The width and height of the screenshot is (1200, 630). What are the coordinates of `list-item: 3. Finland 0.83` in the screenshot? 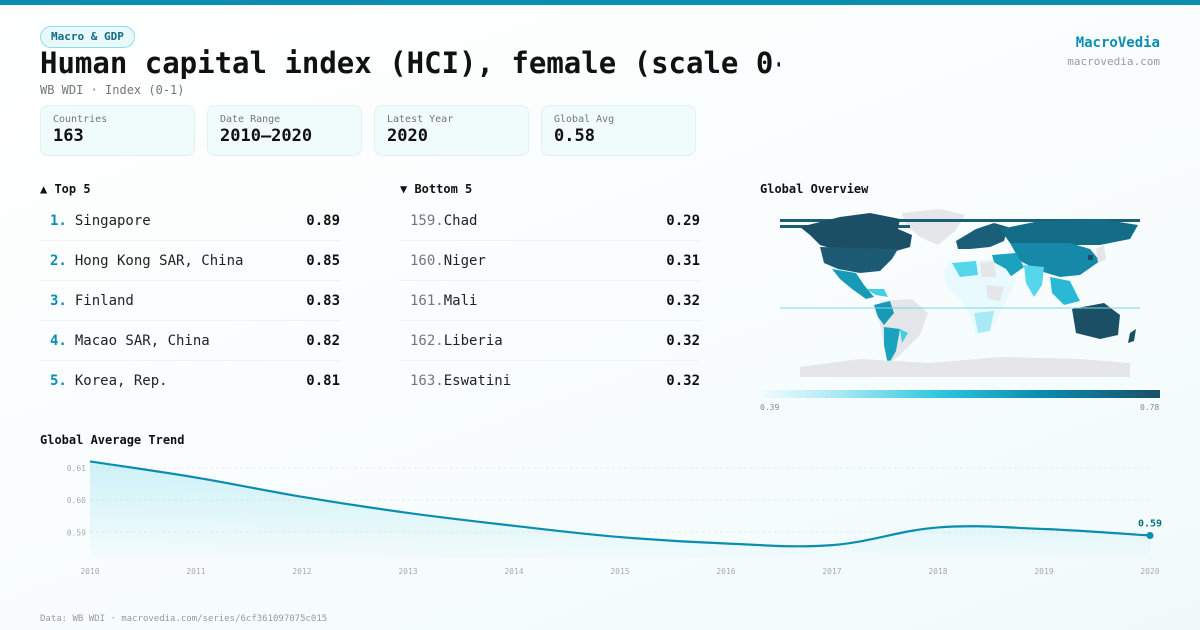 It's located at (190, 301).